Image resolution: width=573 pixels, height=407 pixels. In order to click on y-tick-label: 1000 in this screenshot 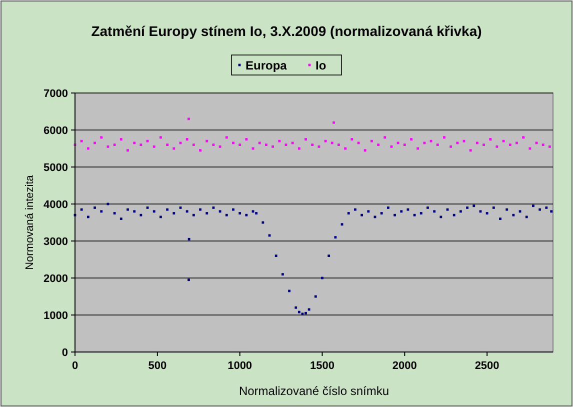, I will do `click(56, 316)`.